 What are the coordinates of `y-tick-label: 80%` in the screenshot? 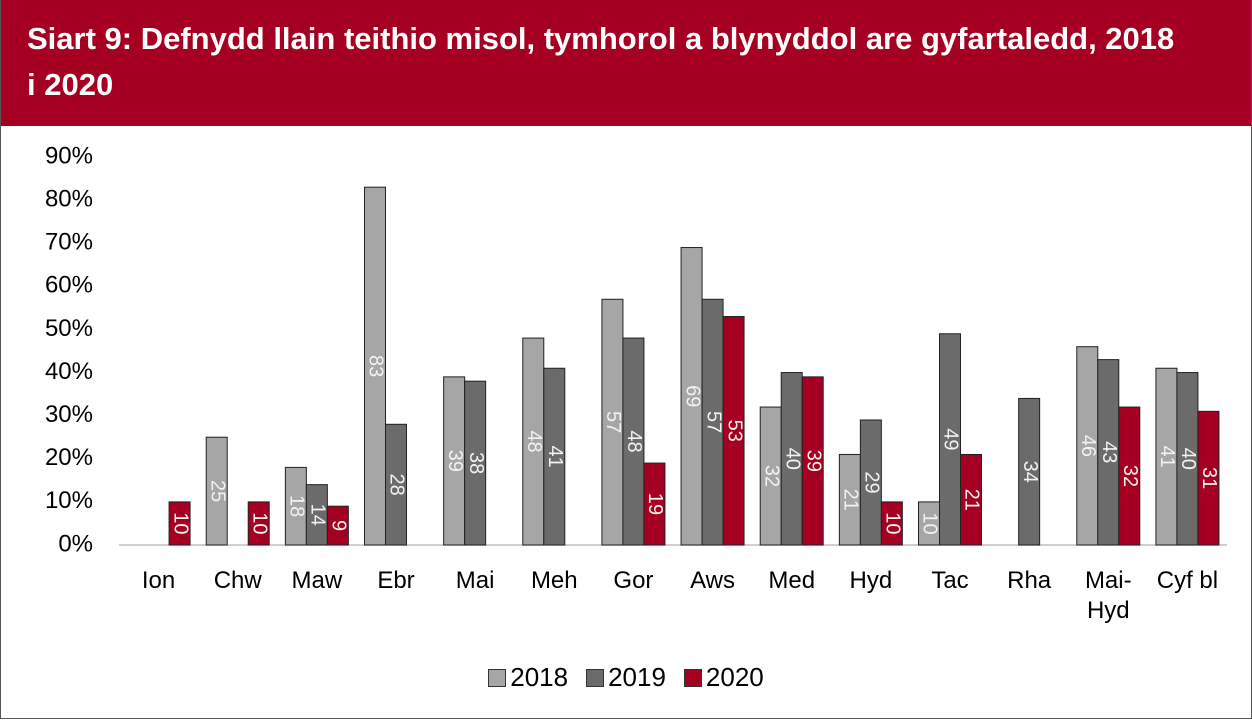 It's located at (69, 198).